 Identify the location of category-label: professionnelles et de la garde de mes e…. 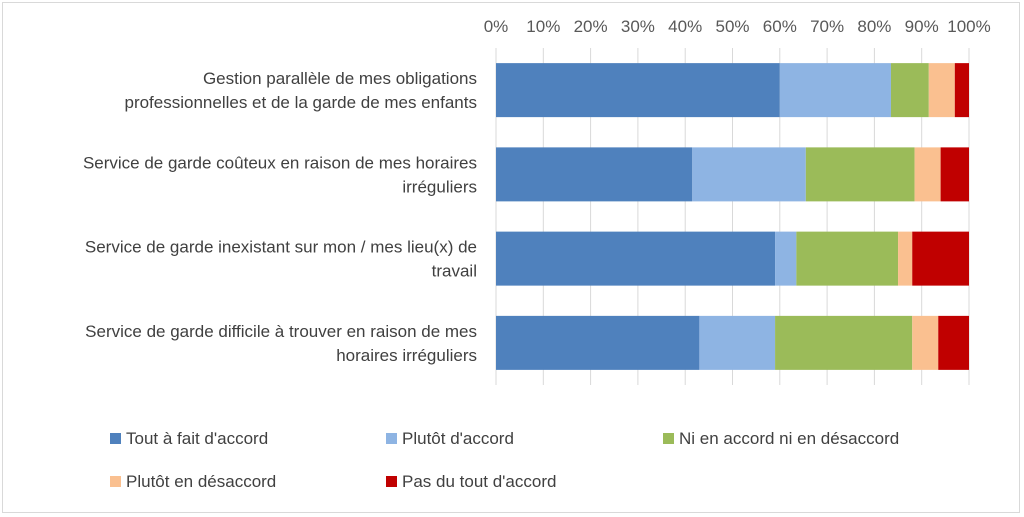
(300, 102).